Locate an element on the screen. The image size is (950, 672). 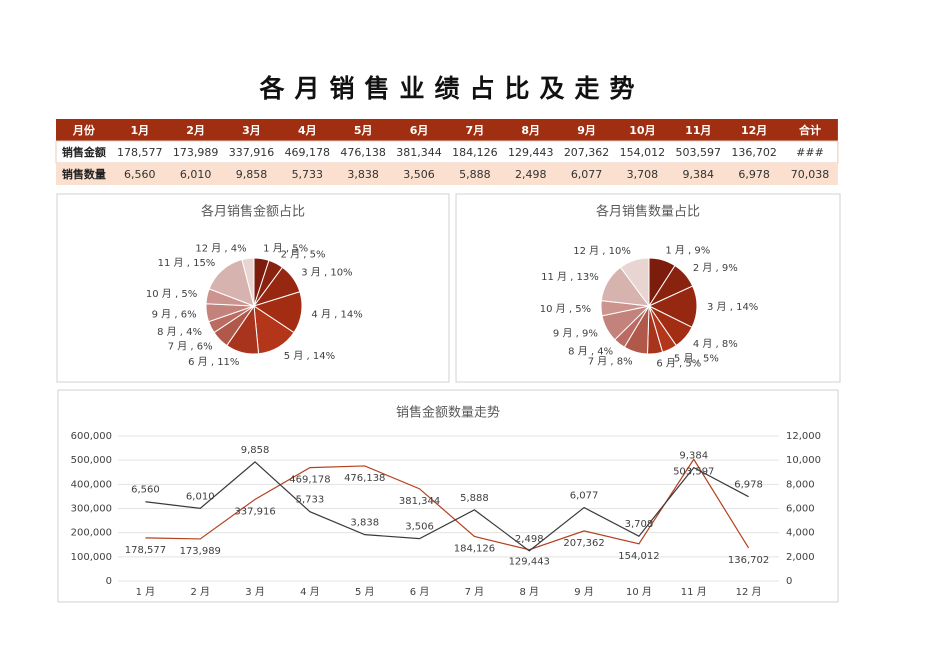
pie-label-category: 5 月 is located at coordinates (684, 358).